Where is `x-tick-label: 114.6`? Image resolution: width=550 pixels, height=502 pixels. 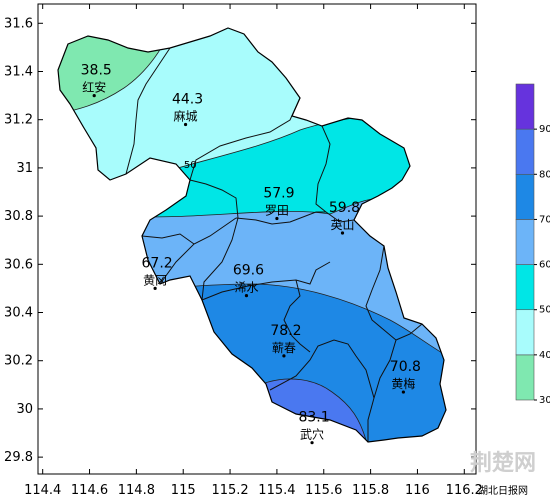 x-tick-label: 114.6 is located at coordinates (89, 490).